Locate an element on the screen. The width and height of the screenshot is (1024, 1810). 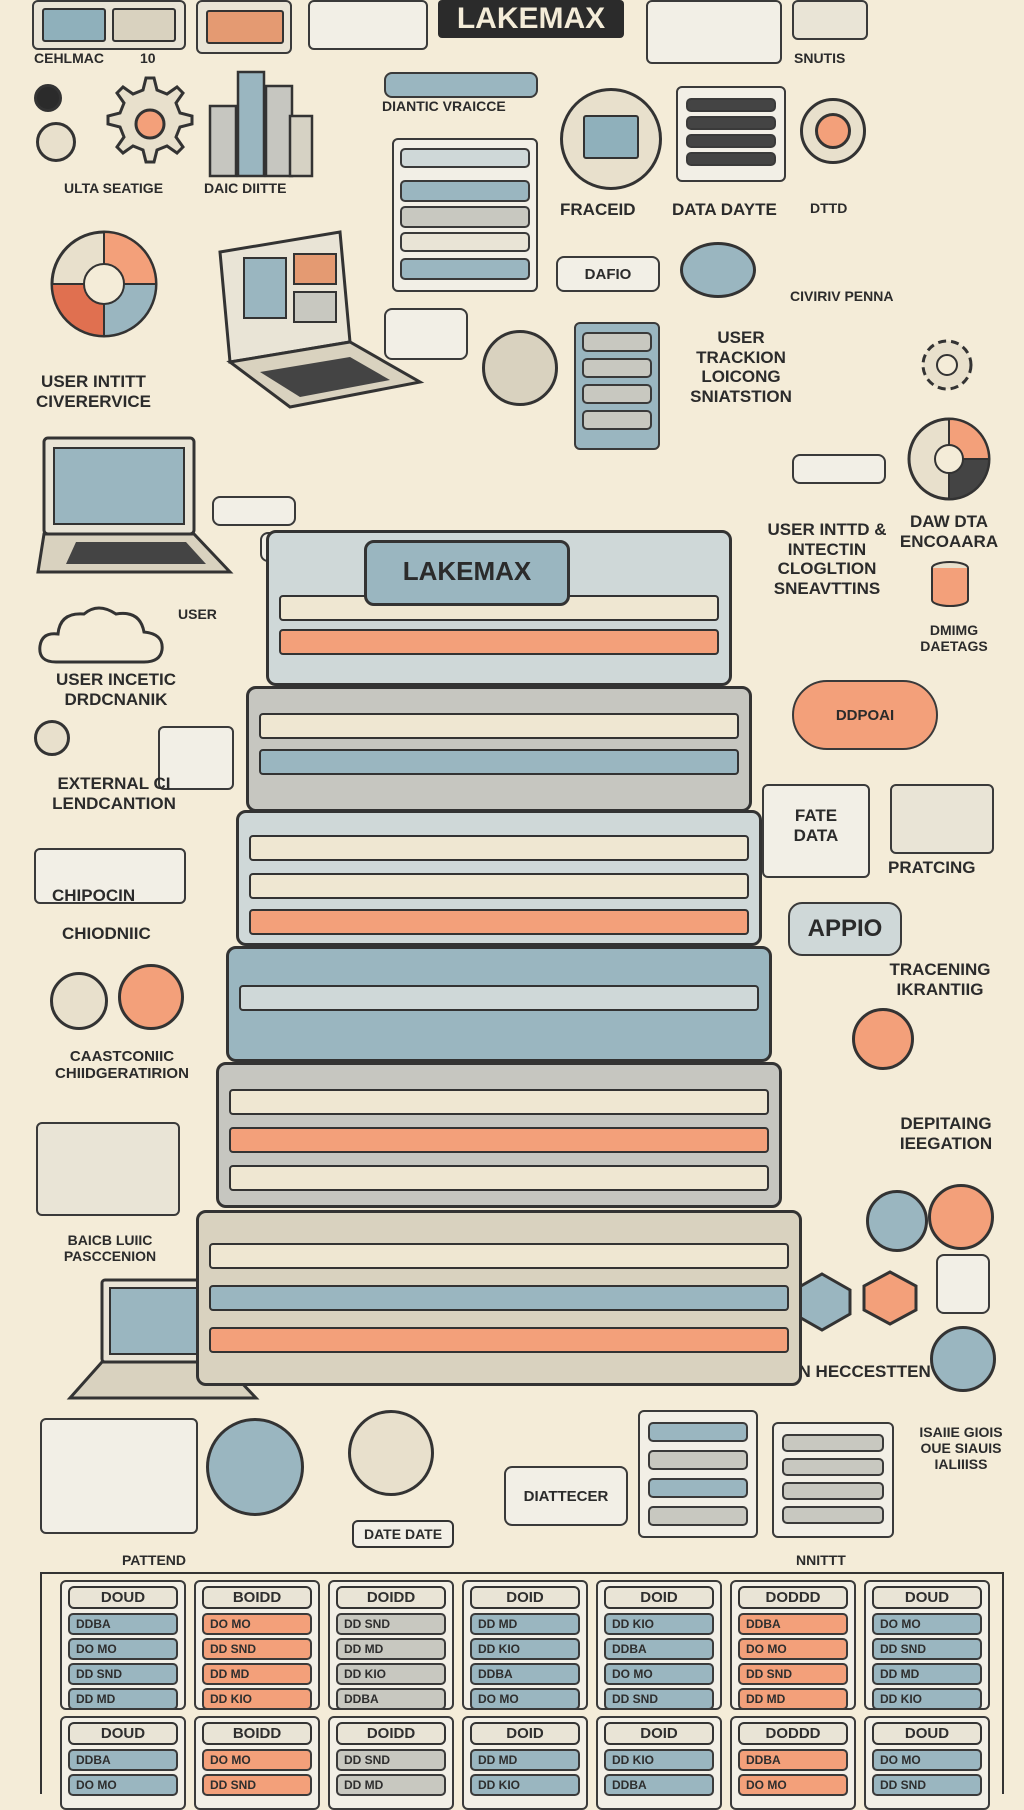
dmimg-caption: DMIMG DAETAGS is located at coordinates (954, 638).